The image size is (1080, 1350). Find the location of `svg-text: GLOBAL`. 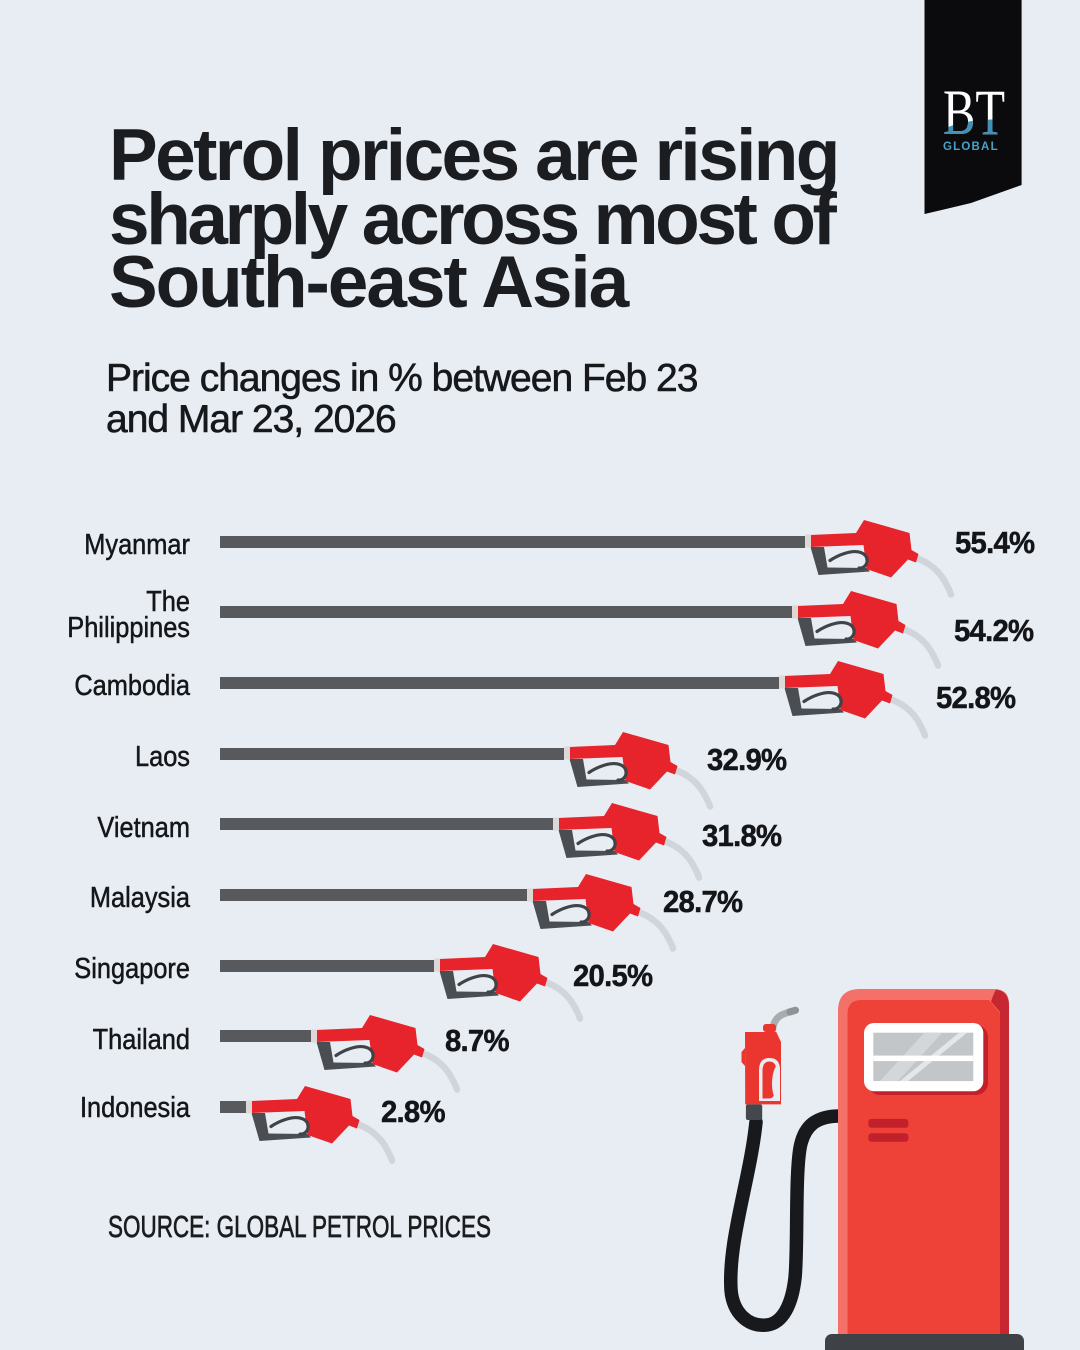

svg-text: GLOBAL is located at coordinates (971, 147).